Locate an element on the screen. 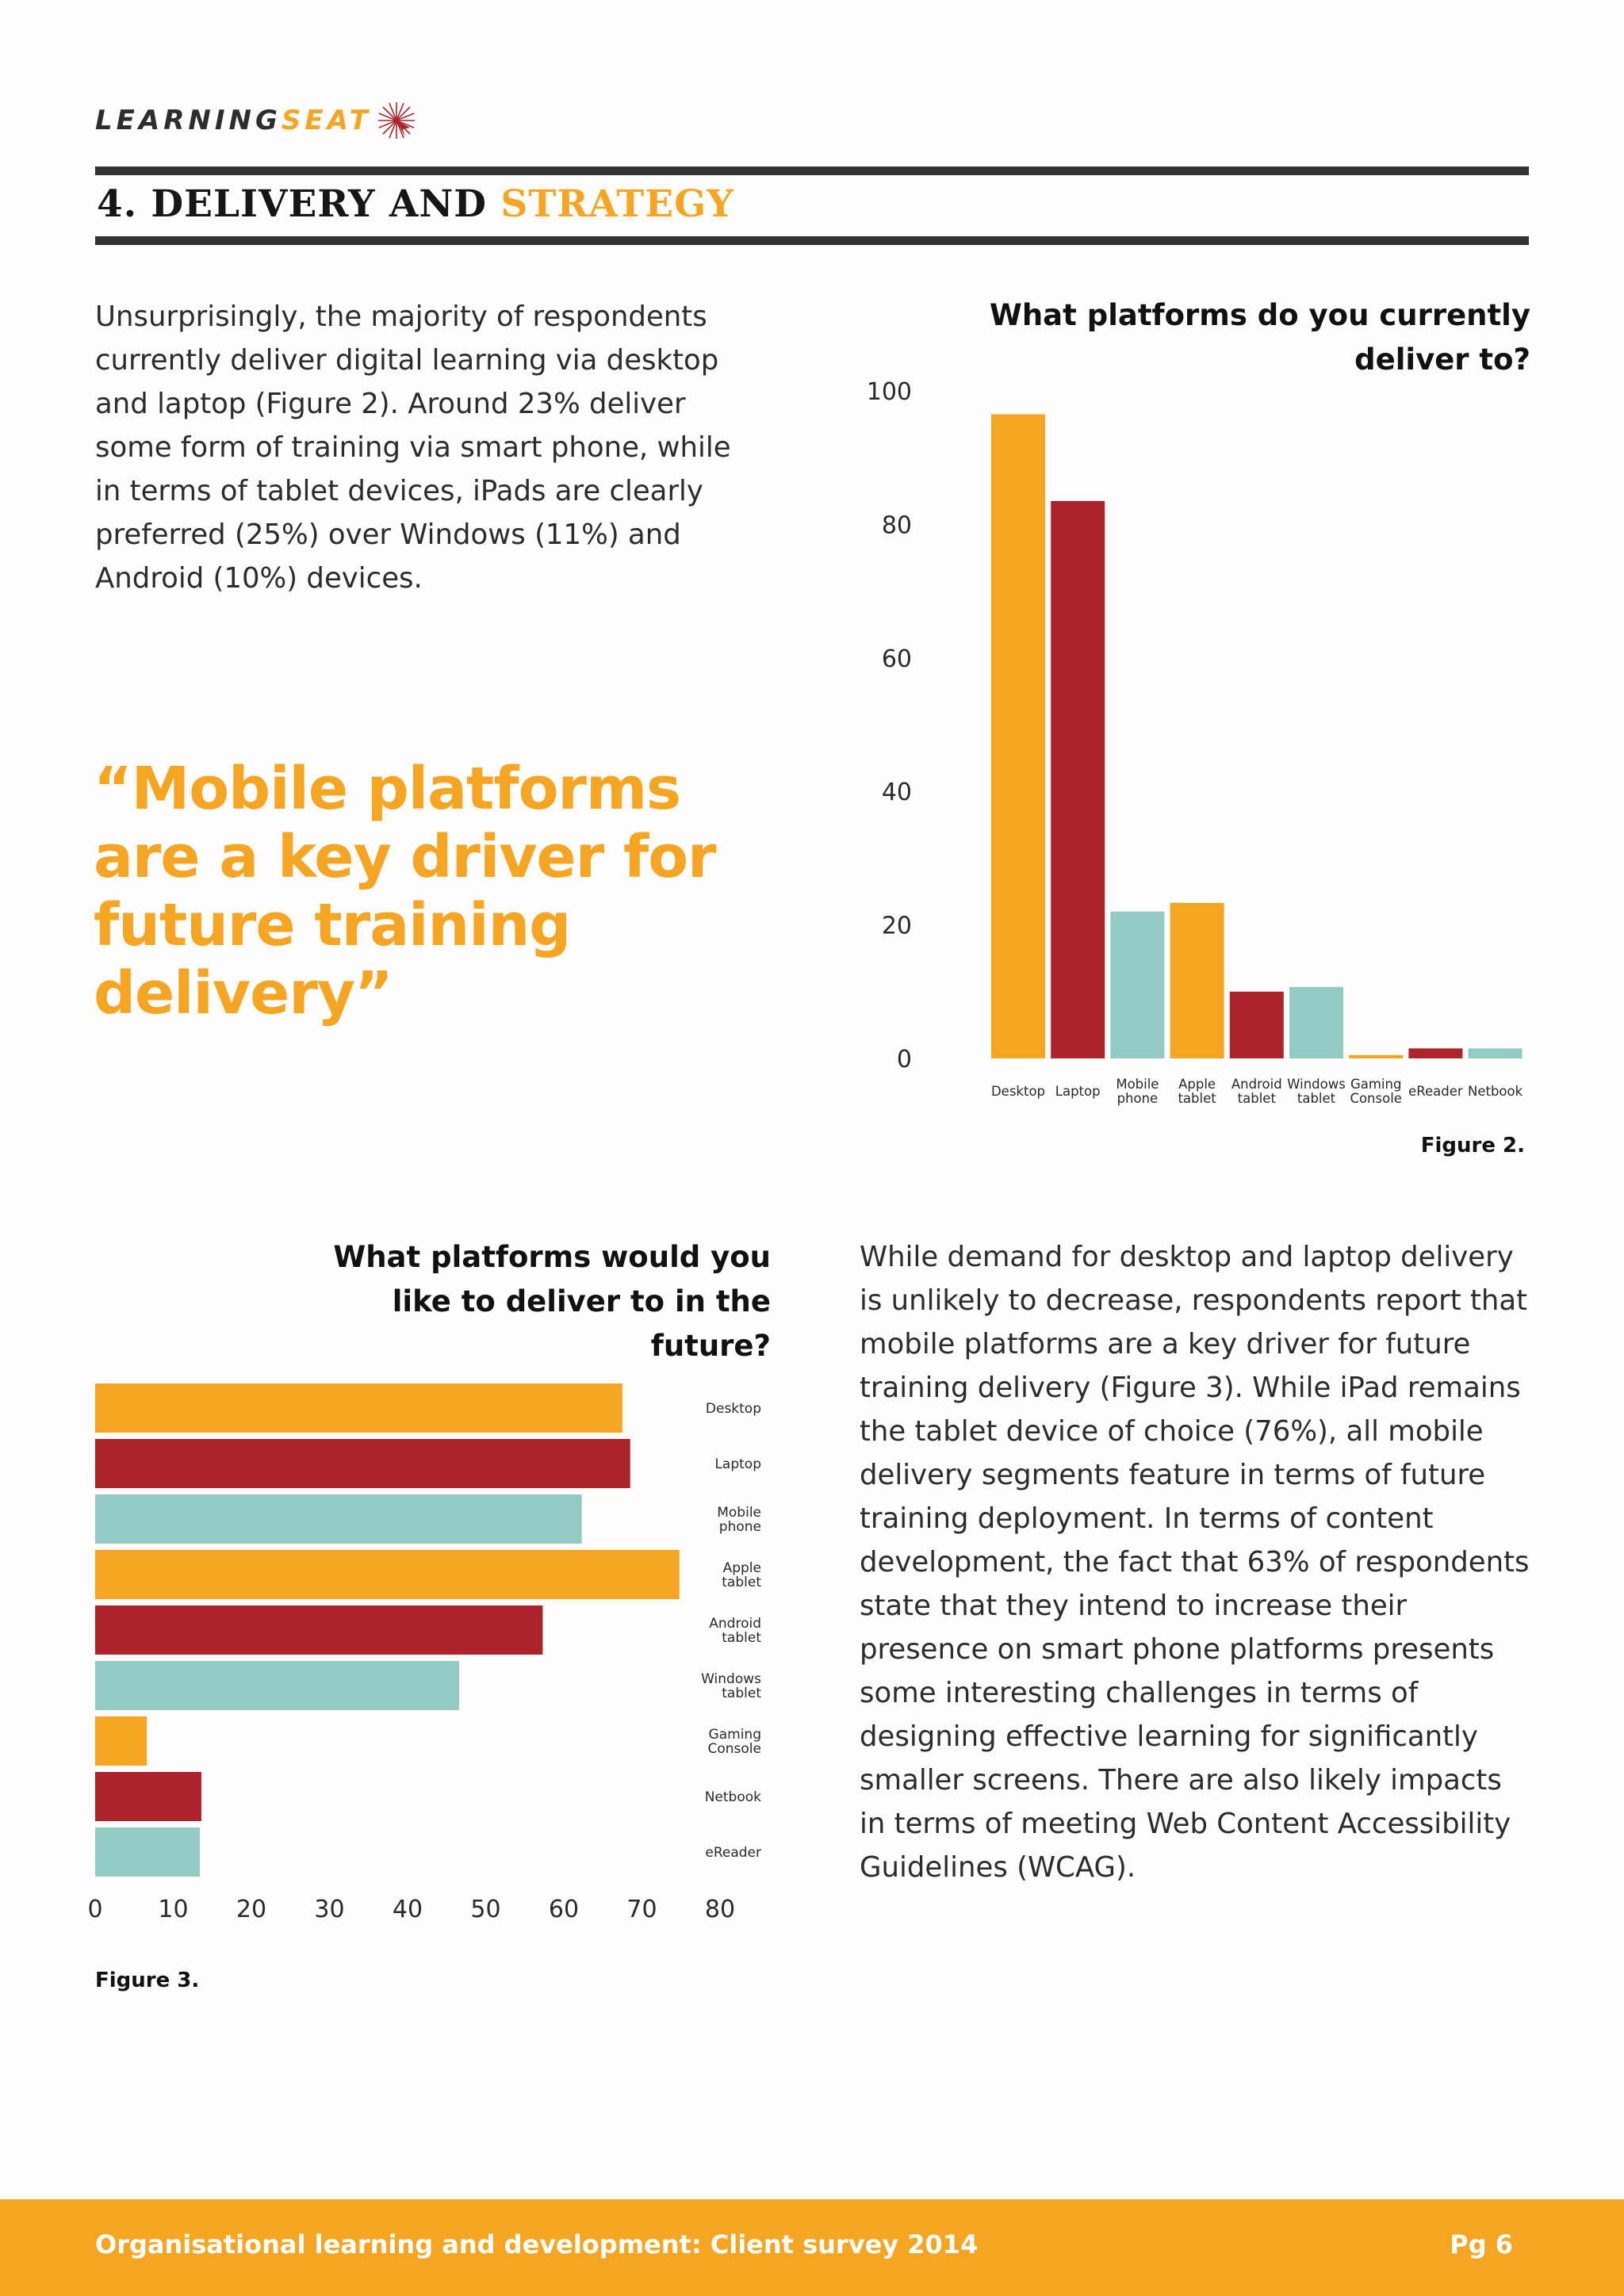 This screenshot has width=1624, height=2296. y-tick-label: Mobile is located at coordinates (739, 1513).